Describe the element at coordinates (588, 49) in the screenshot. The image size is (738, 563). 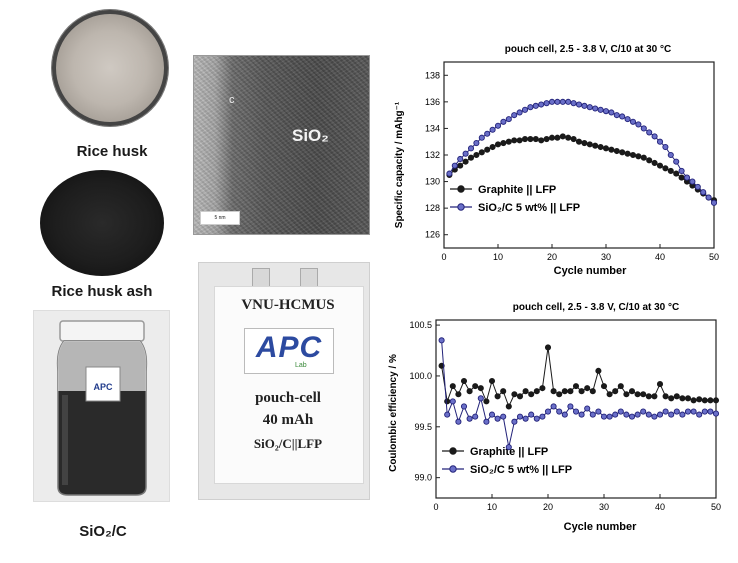
I see `capacity-chart-title: pouch cell, 2.5 - 3.8 V, C/10 at 30 °C` at that location.